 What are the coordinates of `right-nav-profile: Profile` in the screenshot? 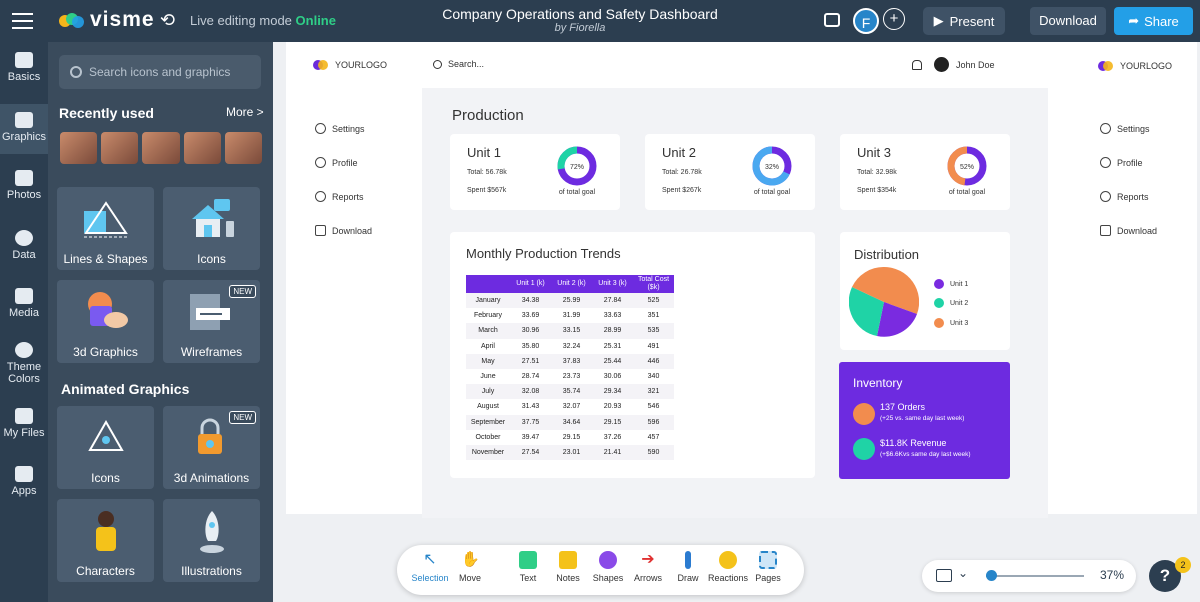 It's located at (1121, 162).